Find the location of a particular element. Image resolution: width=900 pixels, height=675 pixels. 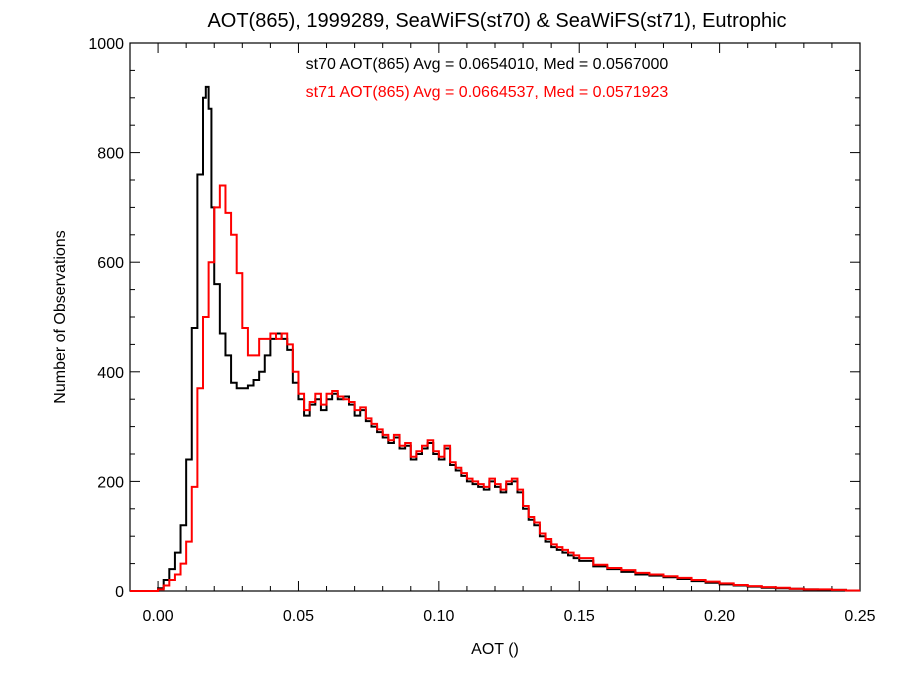

x-tick-label: 0.15 is located at coordinates (579, 616).